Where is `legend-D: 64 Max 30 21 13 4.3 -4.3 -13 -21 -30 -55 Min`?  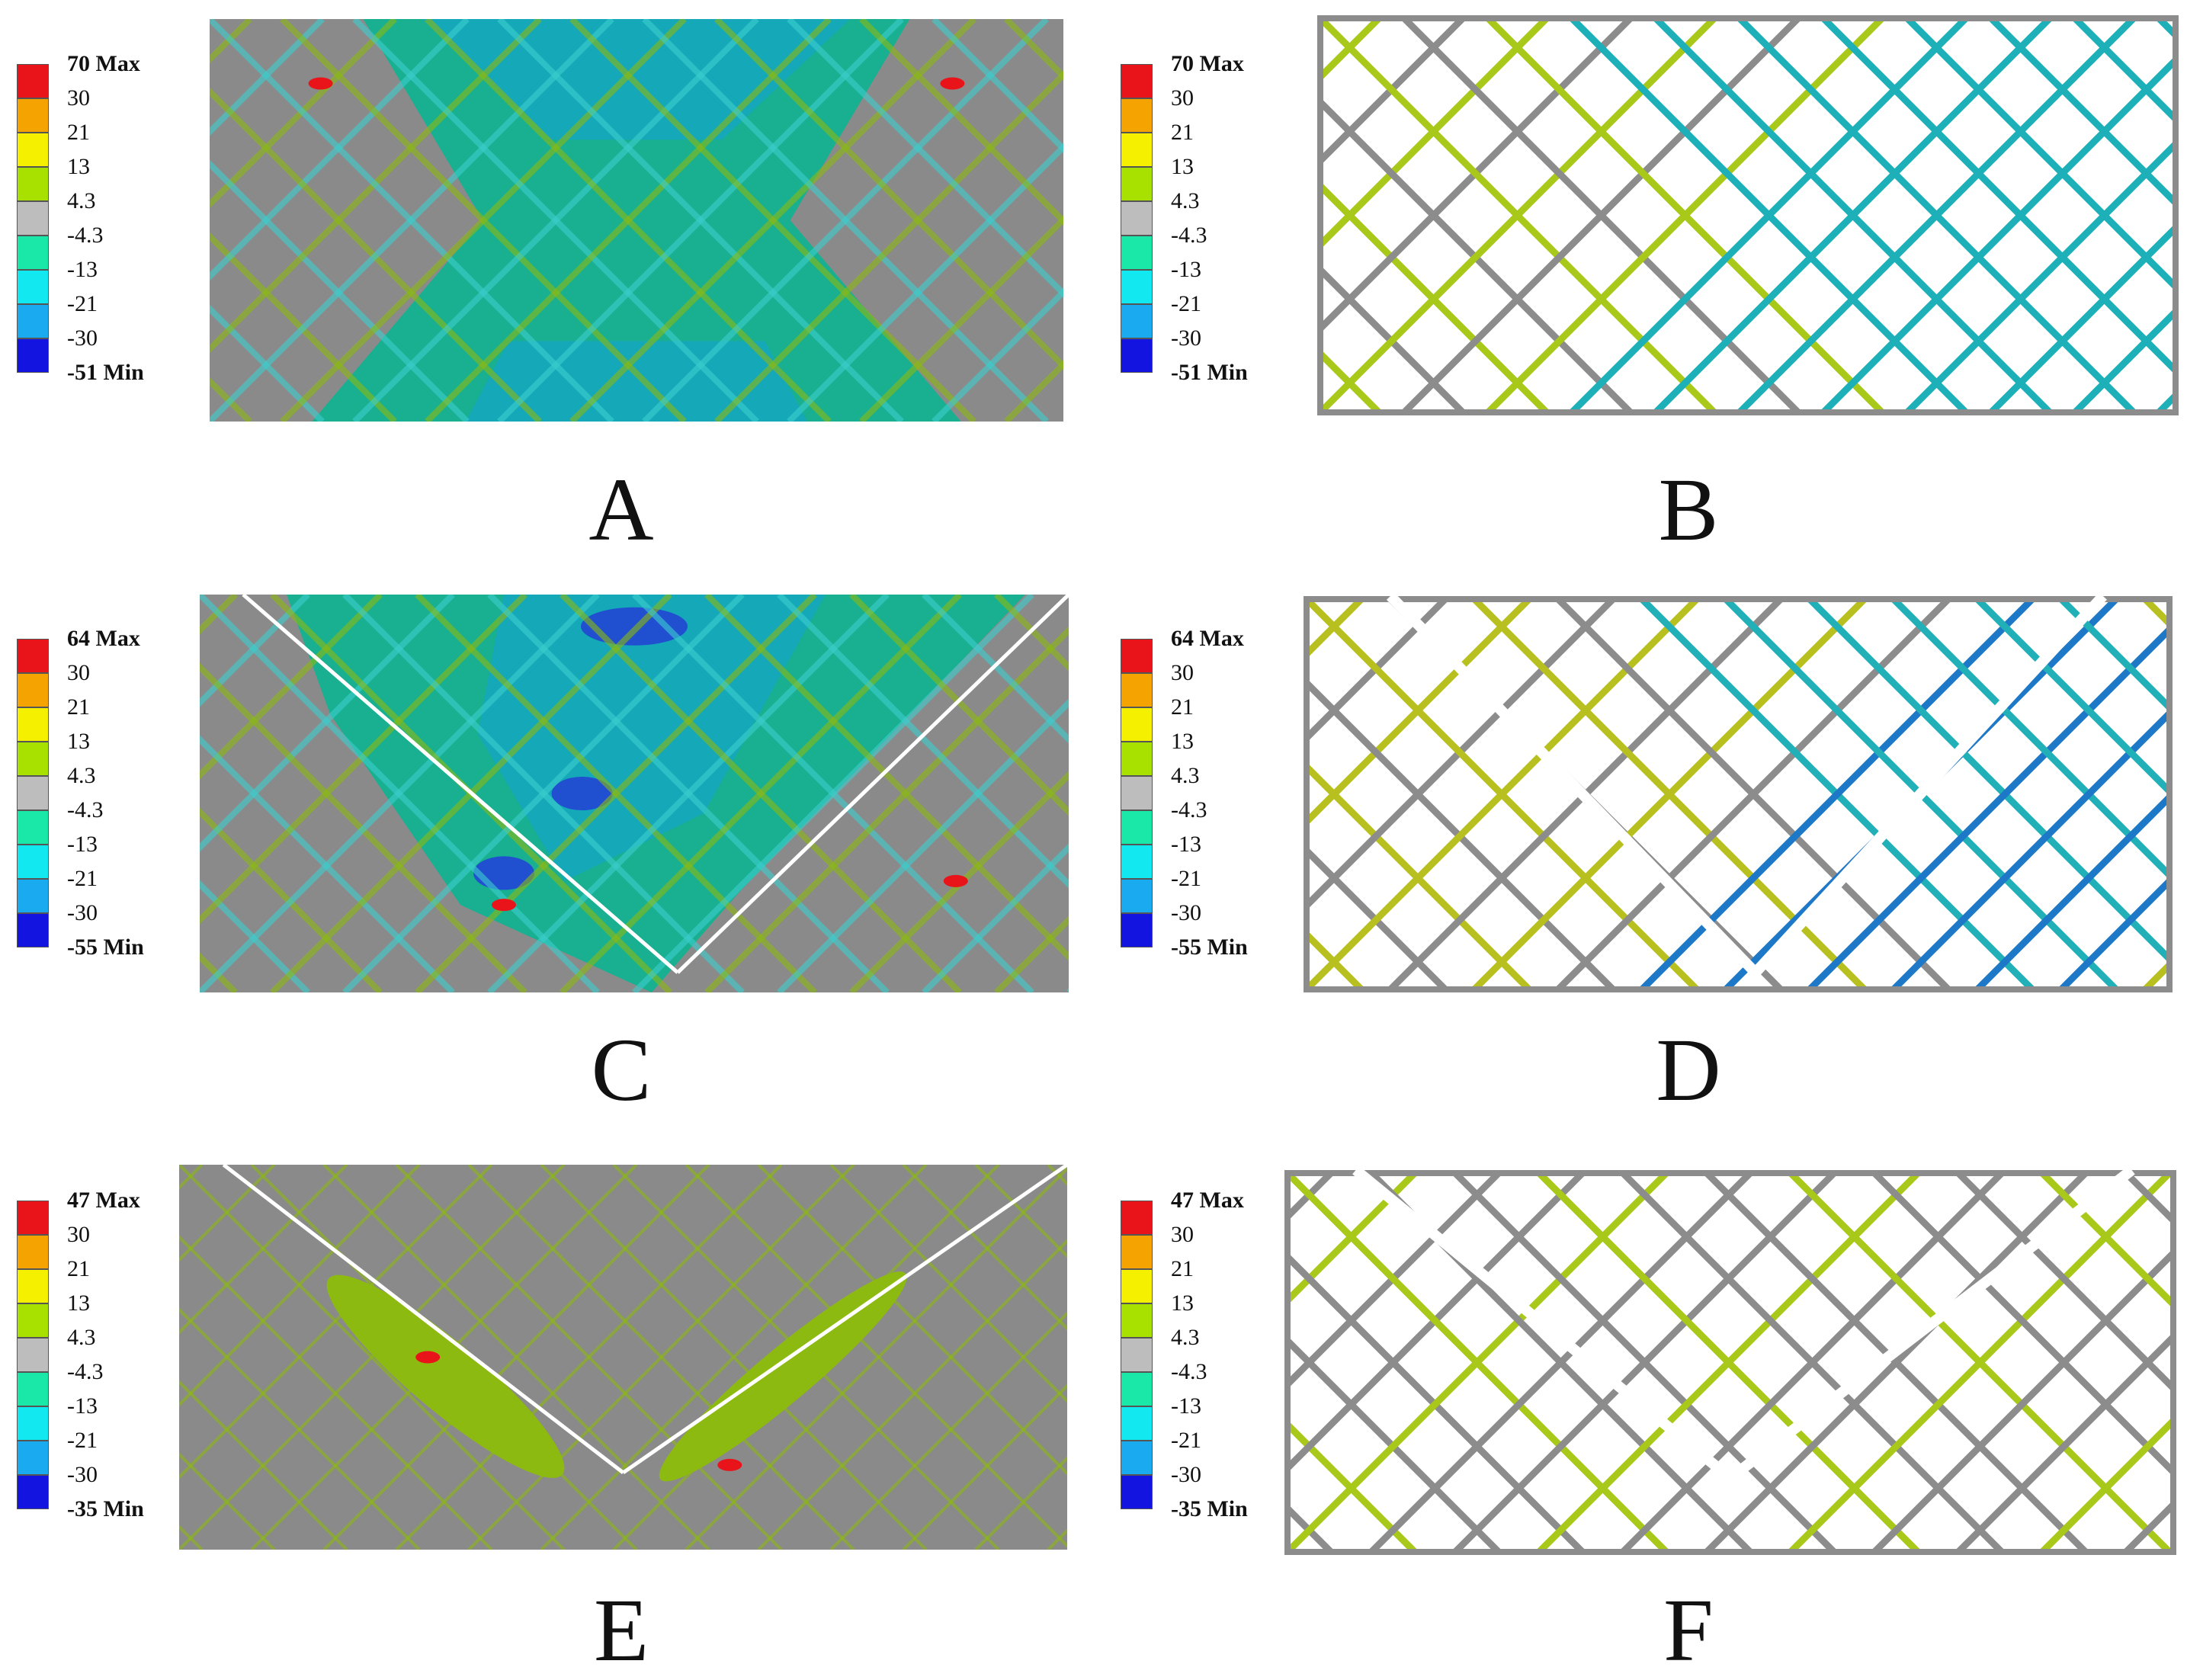 legend-D: 64 Max 30 21 13 4.3 -4.3 -13 -21 -30 -55 Min is located at coordinates (1197, 801).